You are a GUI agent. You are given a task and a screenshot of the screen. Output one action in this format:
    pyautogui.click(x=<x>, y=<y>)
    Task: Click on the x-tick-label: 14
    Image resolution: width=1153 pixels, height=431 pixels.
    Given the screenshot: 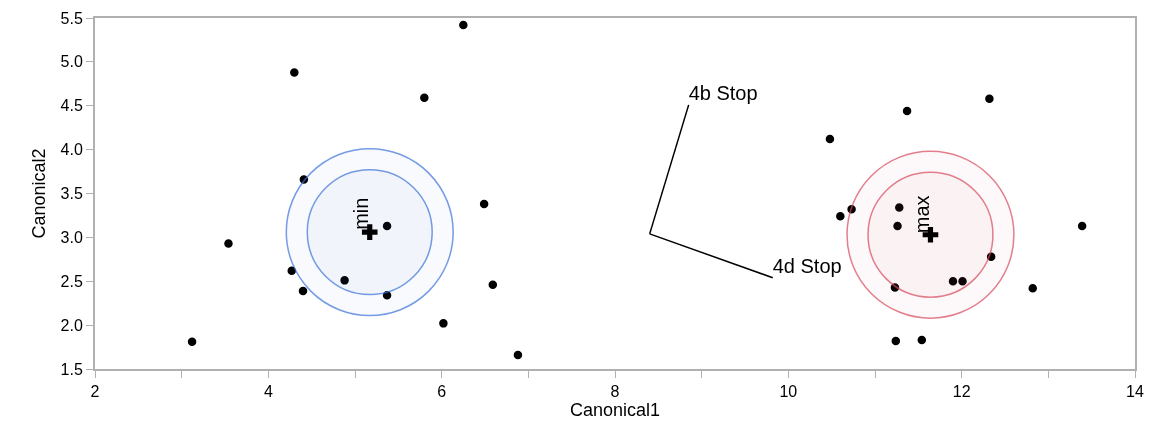 What is the action you would take?
    pyautogui.click(x=1135, y=392)
    